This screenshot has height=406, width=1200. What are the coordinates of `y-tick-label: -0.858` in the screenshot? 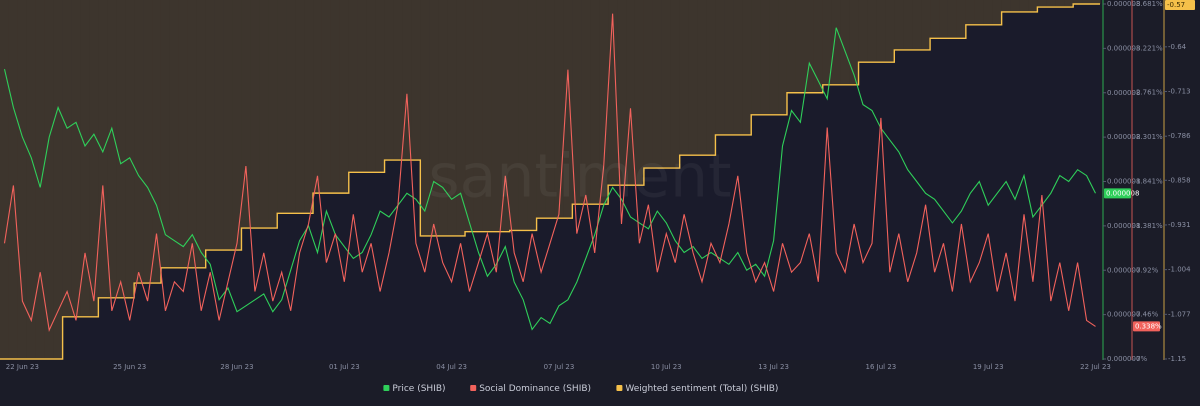 It's located at (1179, 180).